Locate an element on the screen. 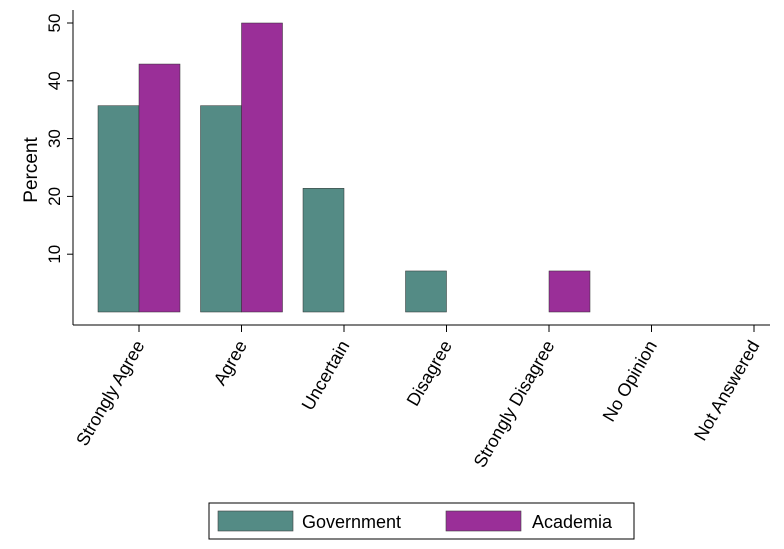 This screenshot has height=549, width=784. bar-government-disagree is located at coordinates (426, 291).